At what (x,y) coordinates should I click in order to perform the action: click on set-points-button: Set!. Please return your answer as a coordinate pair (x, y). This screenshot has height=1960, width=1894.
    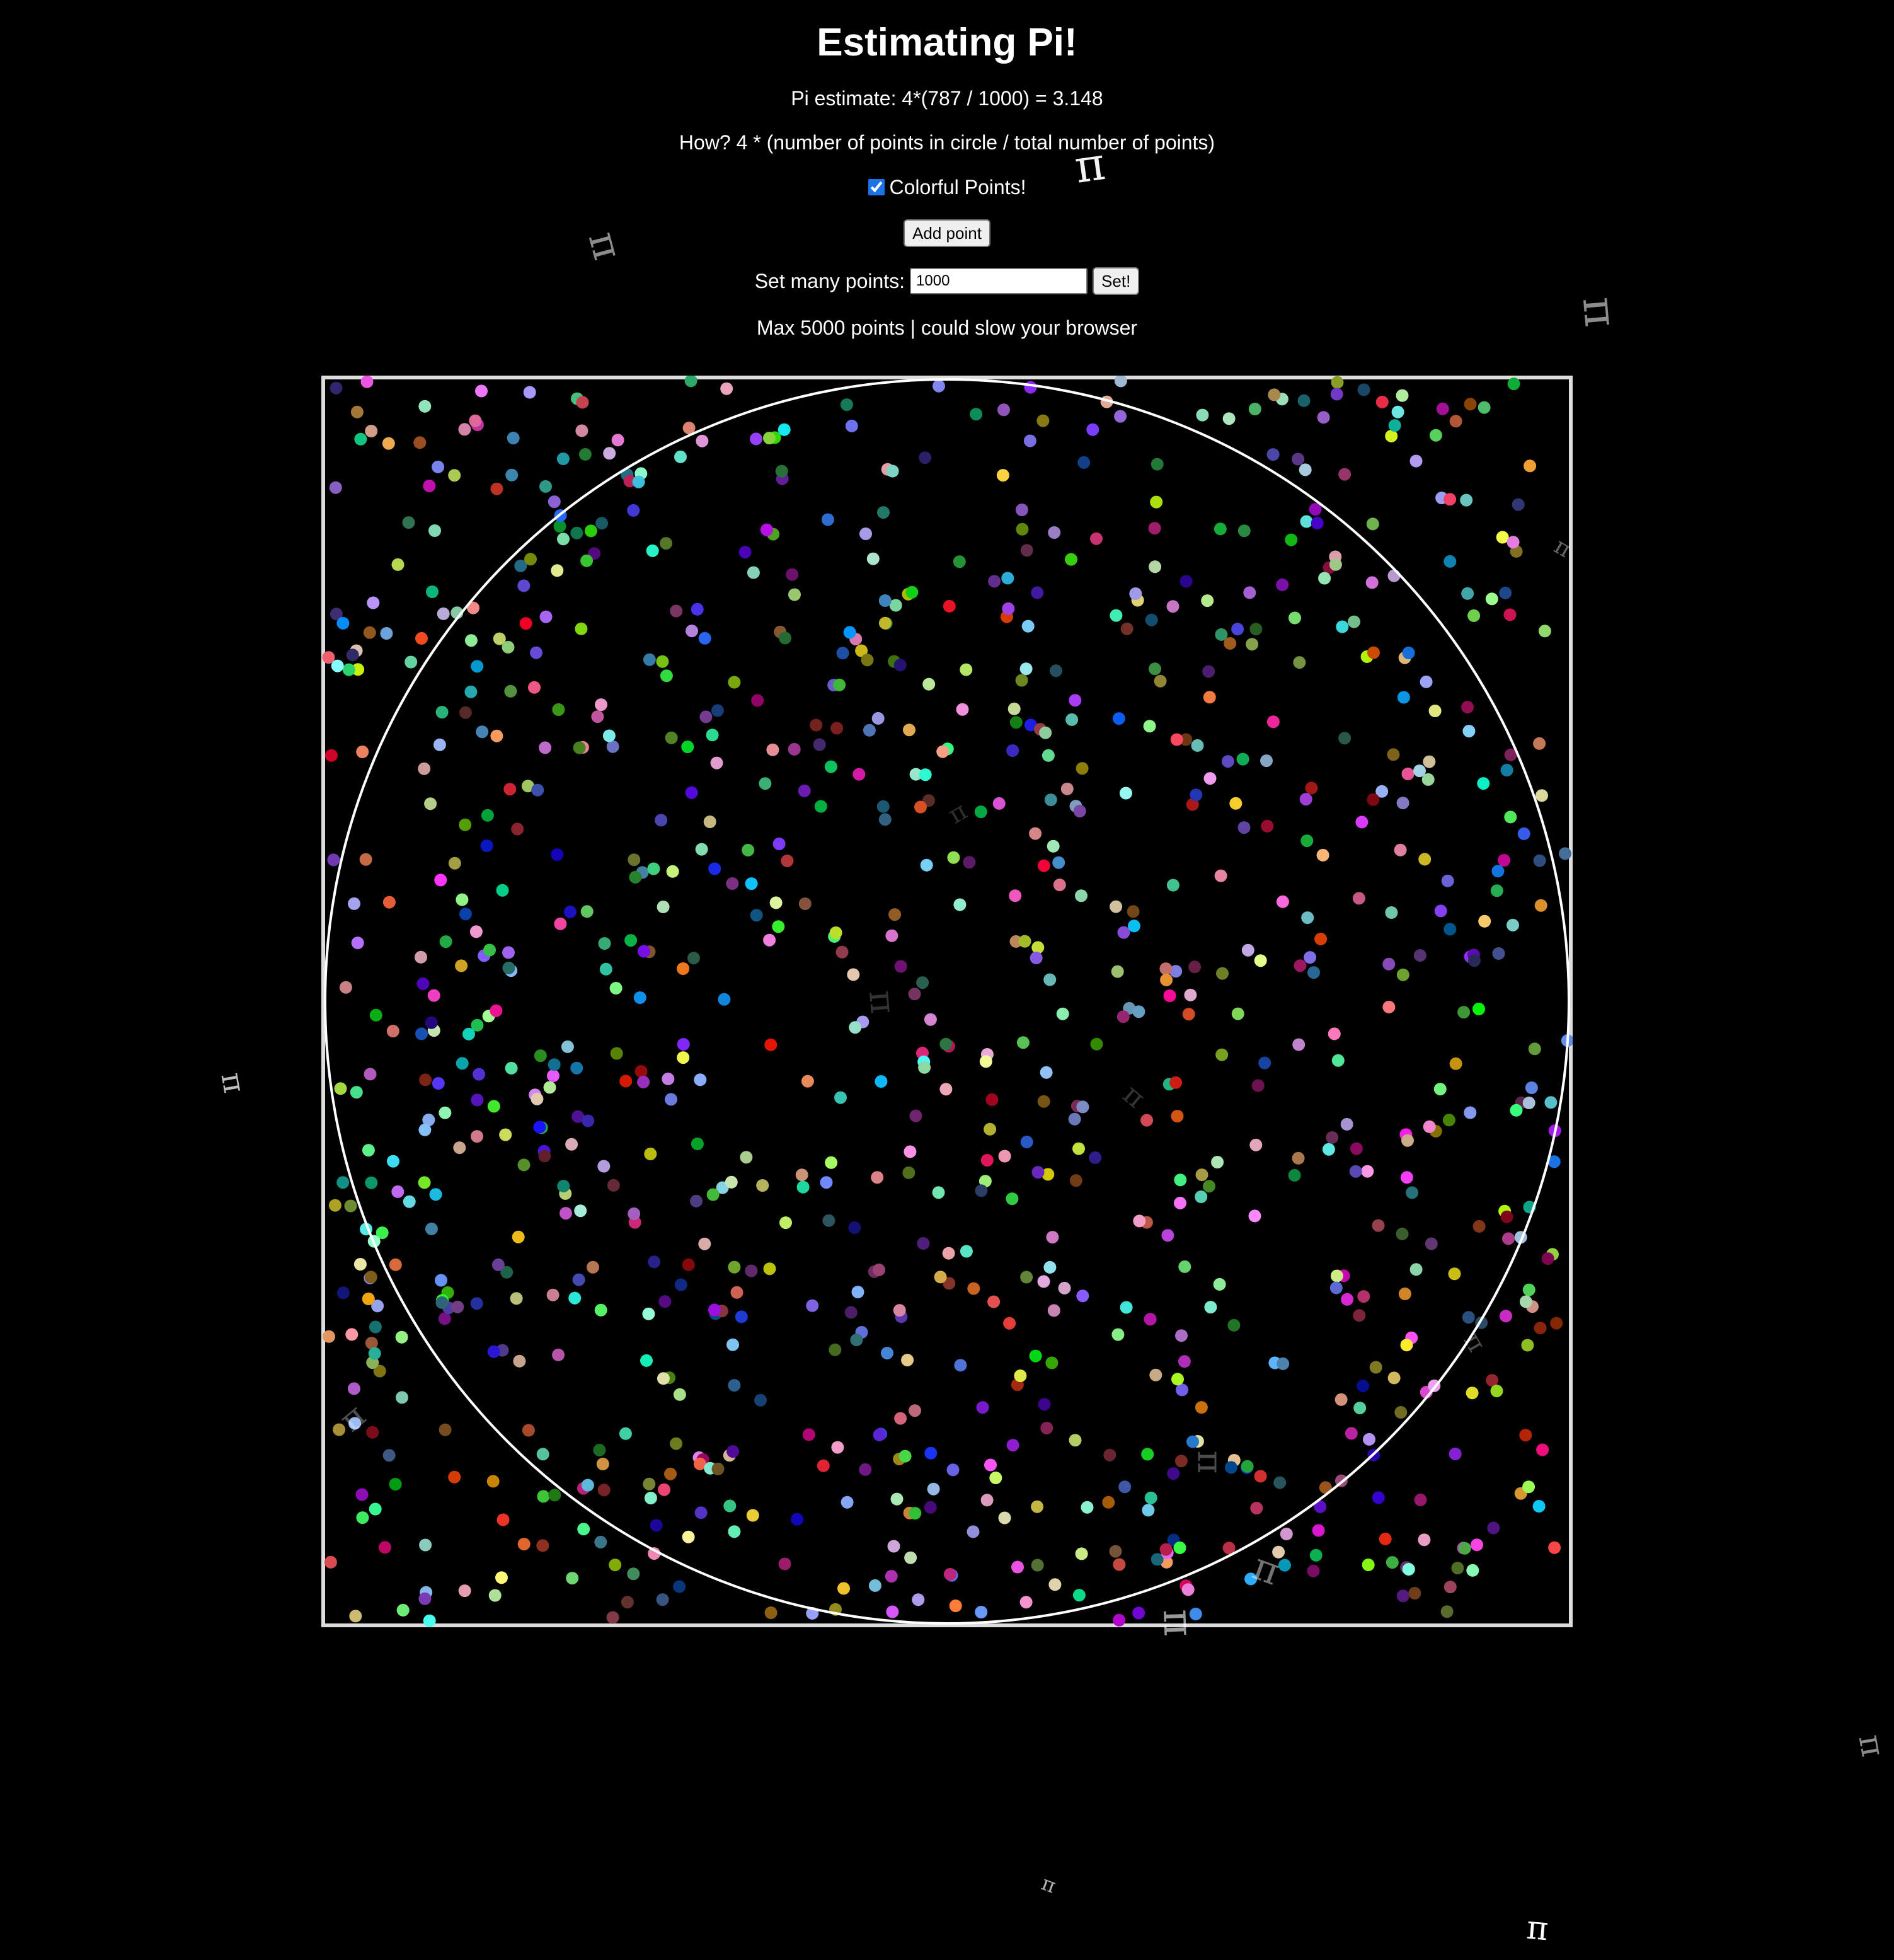
    Looking at the image, I should click on (1116, 281).